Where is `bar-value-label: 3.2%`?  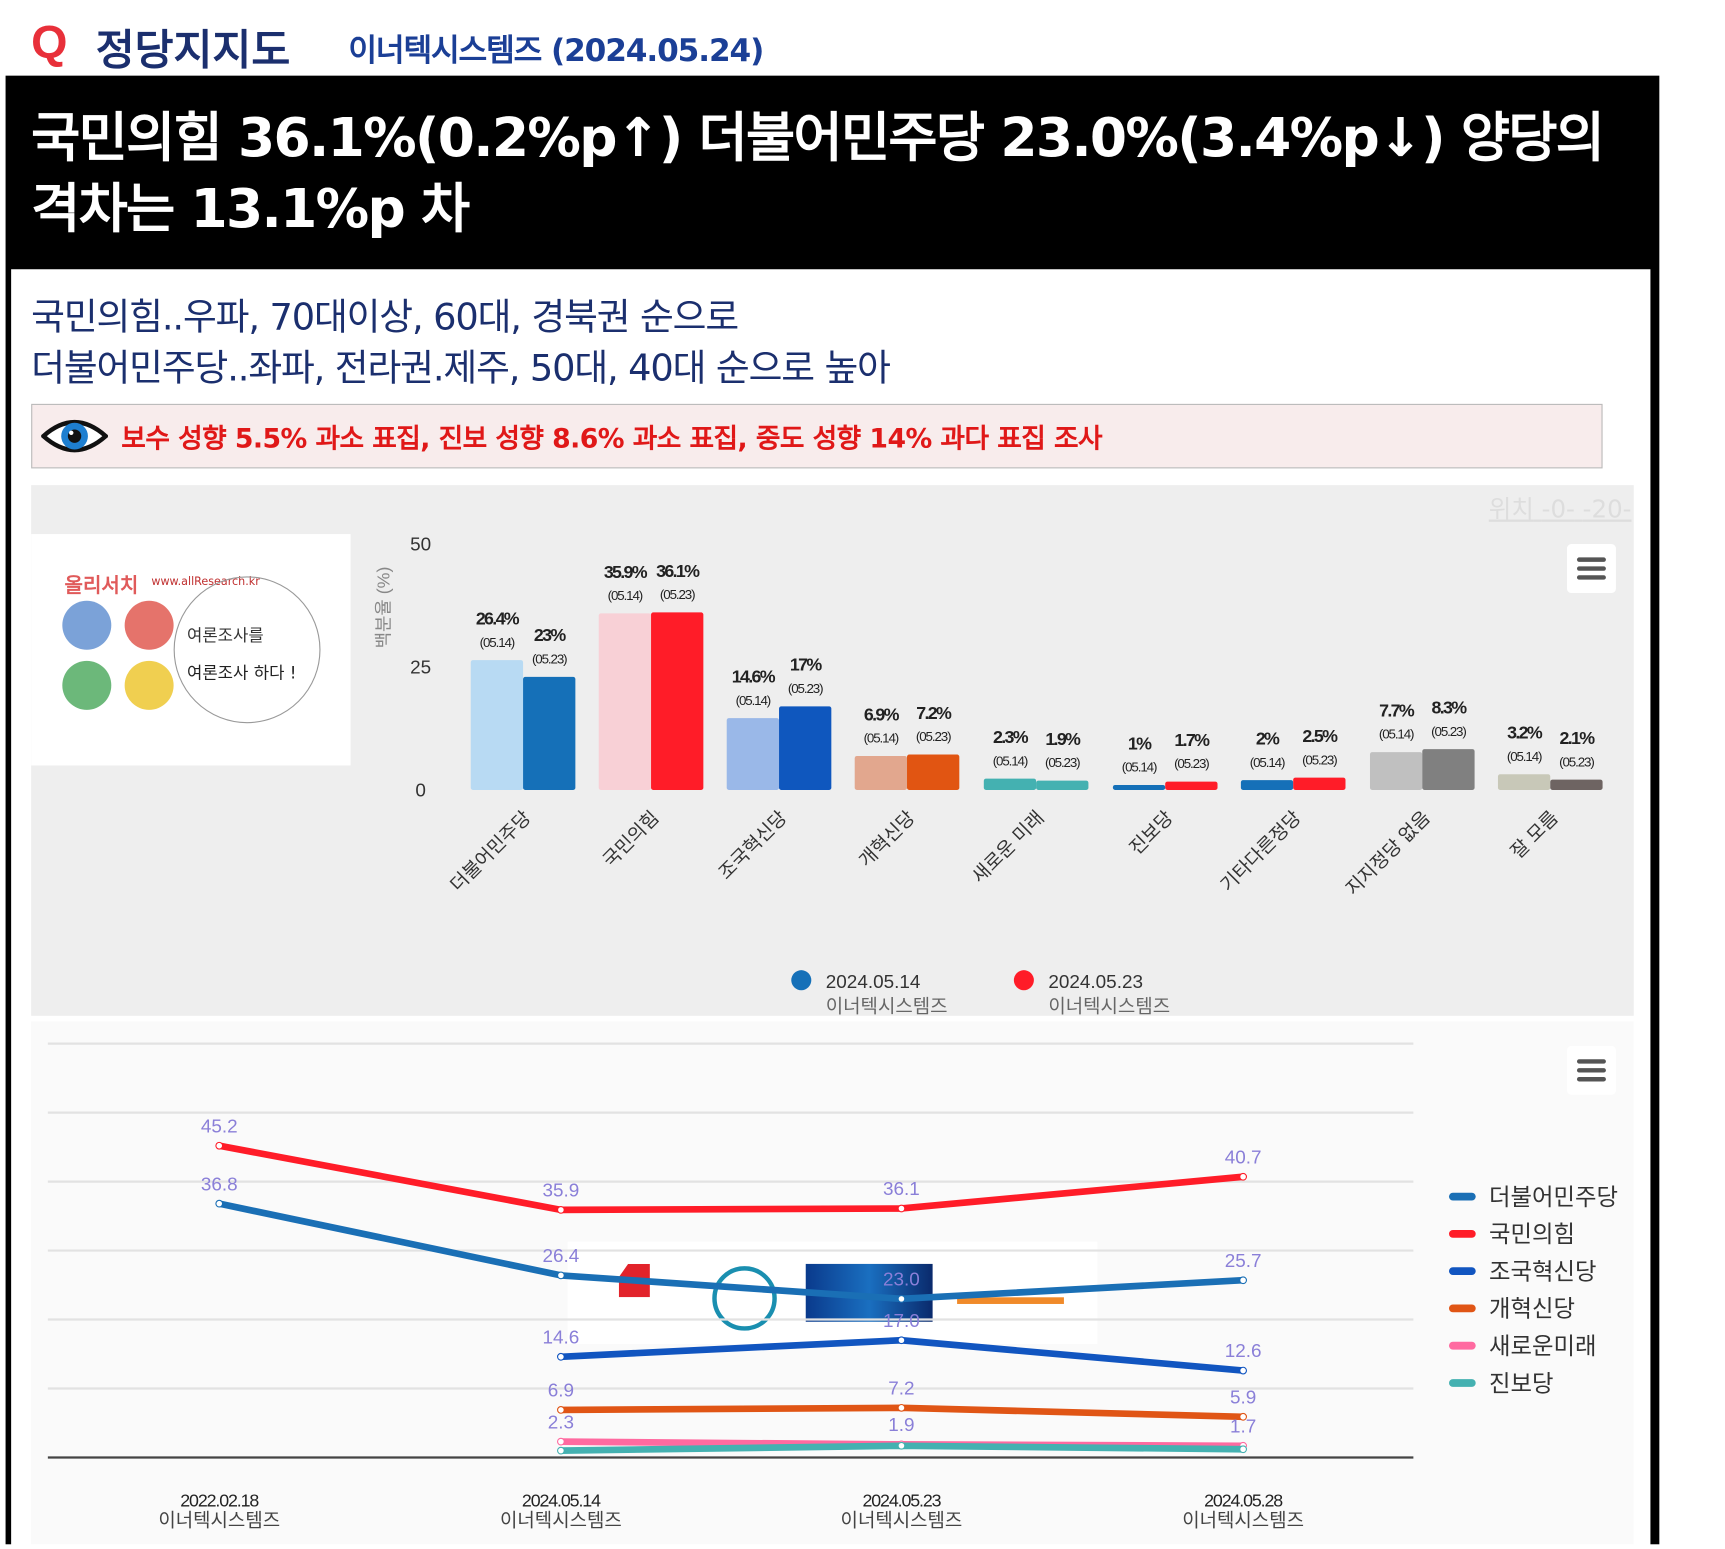
bar-value-label: 3.2% is located at coordinates (1525, 733).